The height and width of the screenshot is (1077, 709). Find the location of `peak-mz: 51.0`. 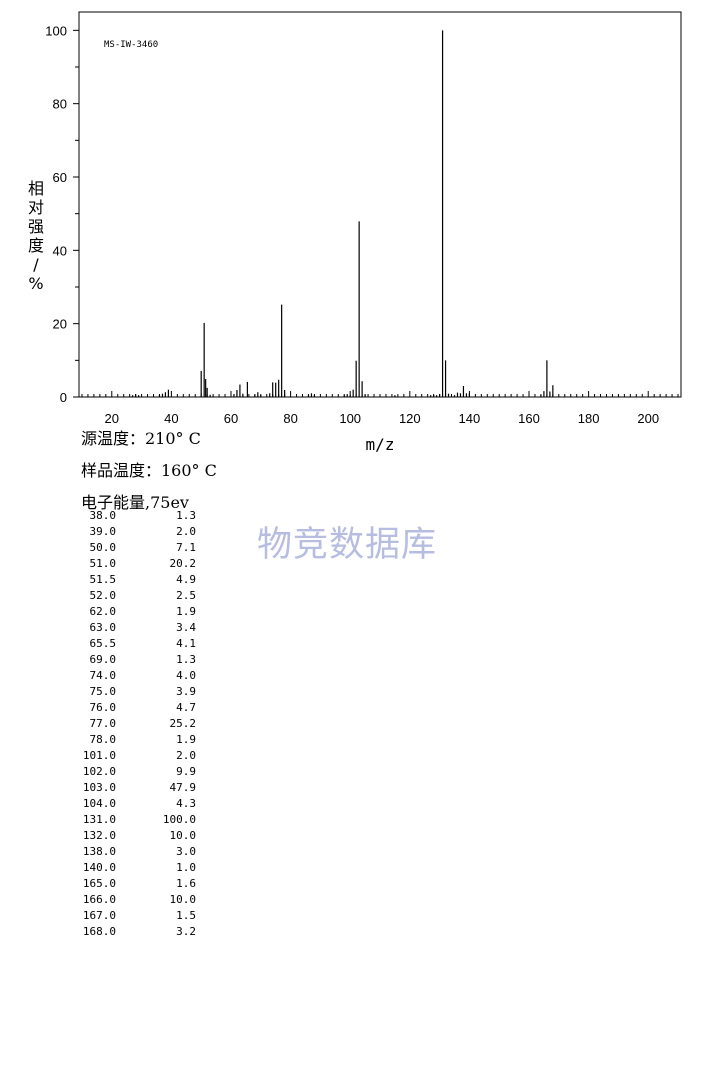

peak-mz: 51.0 is located at coordinates (103, 563).